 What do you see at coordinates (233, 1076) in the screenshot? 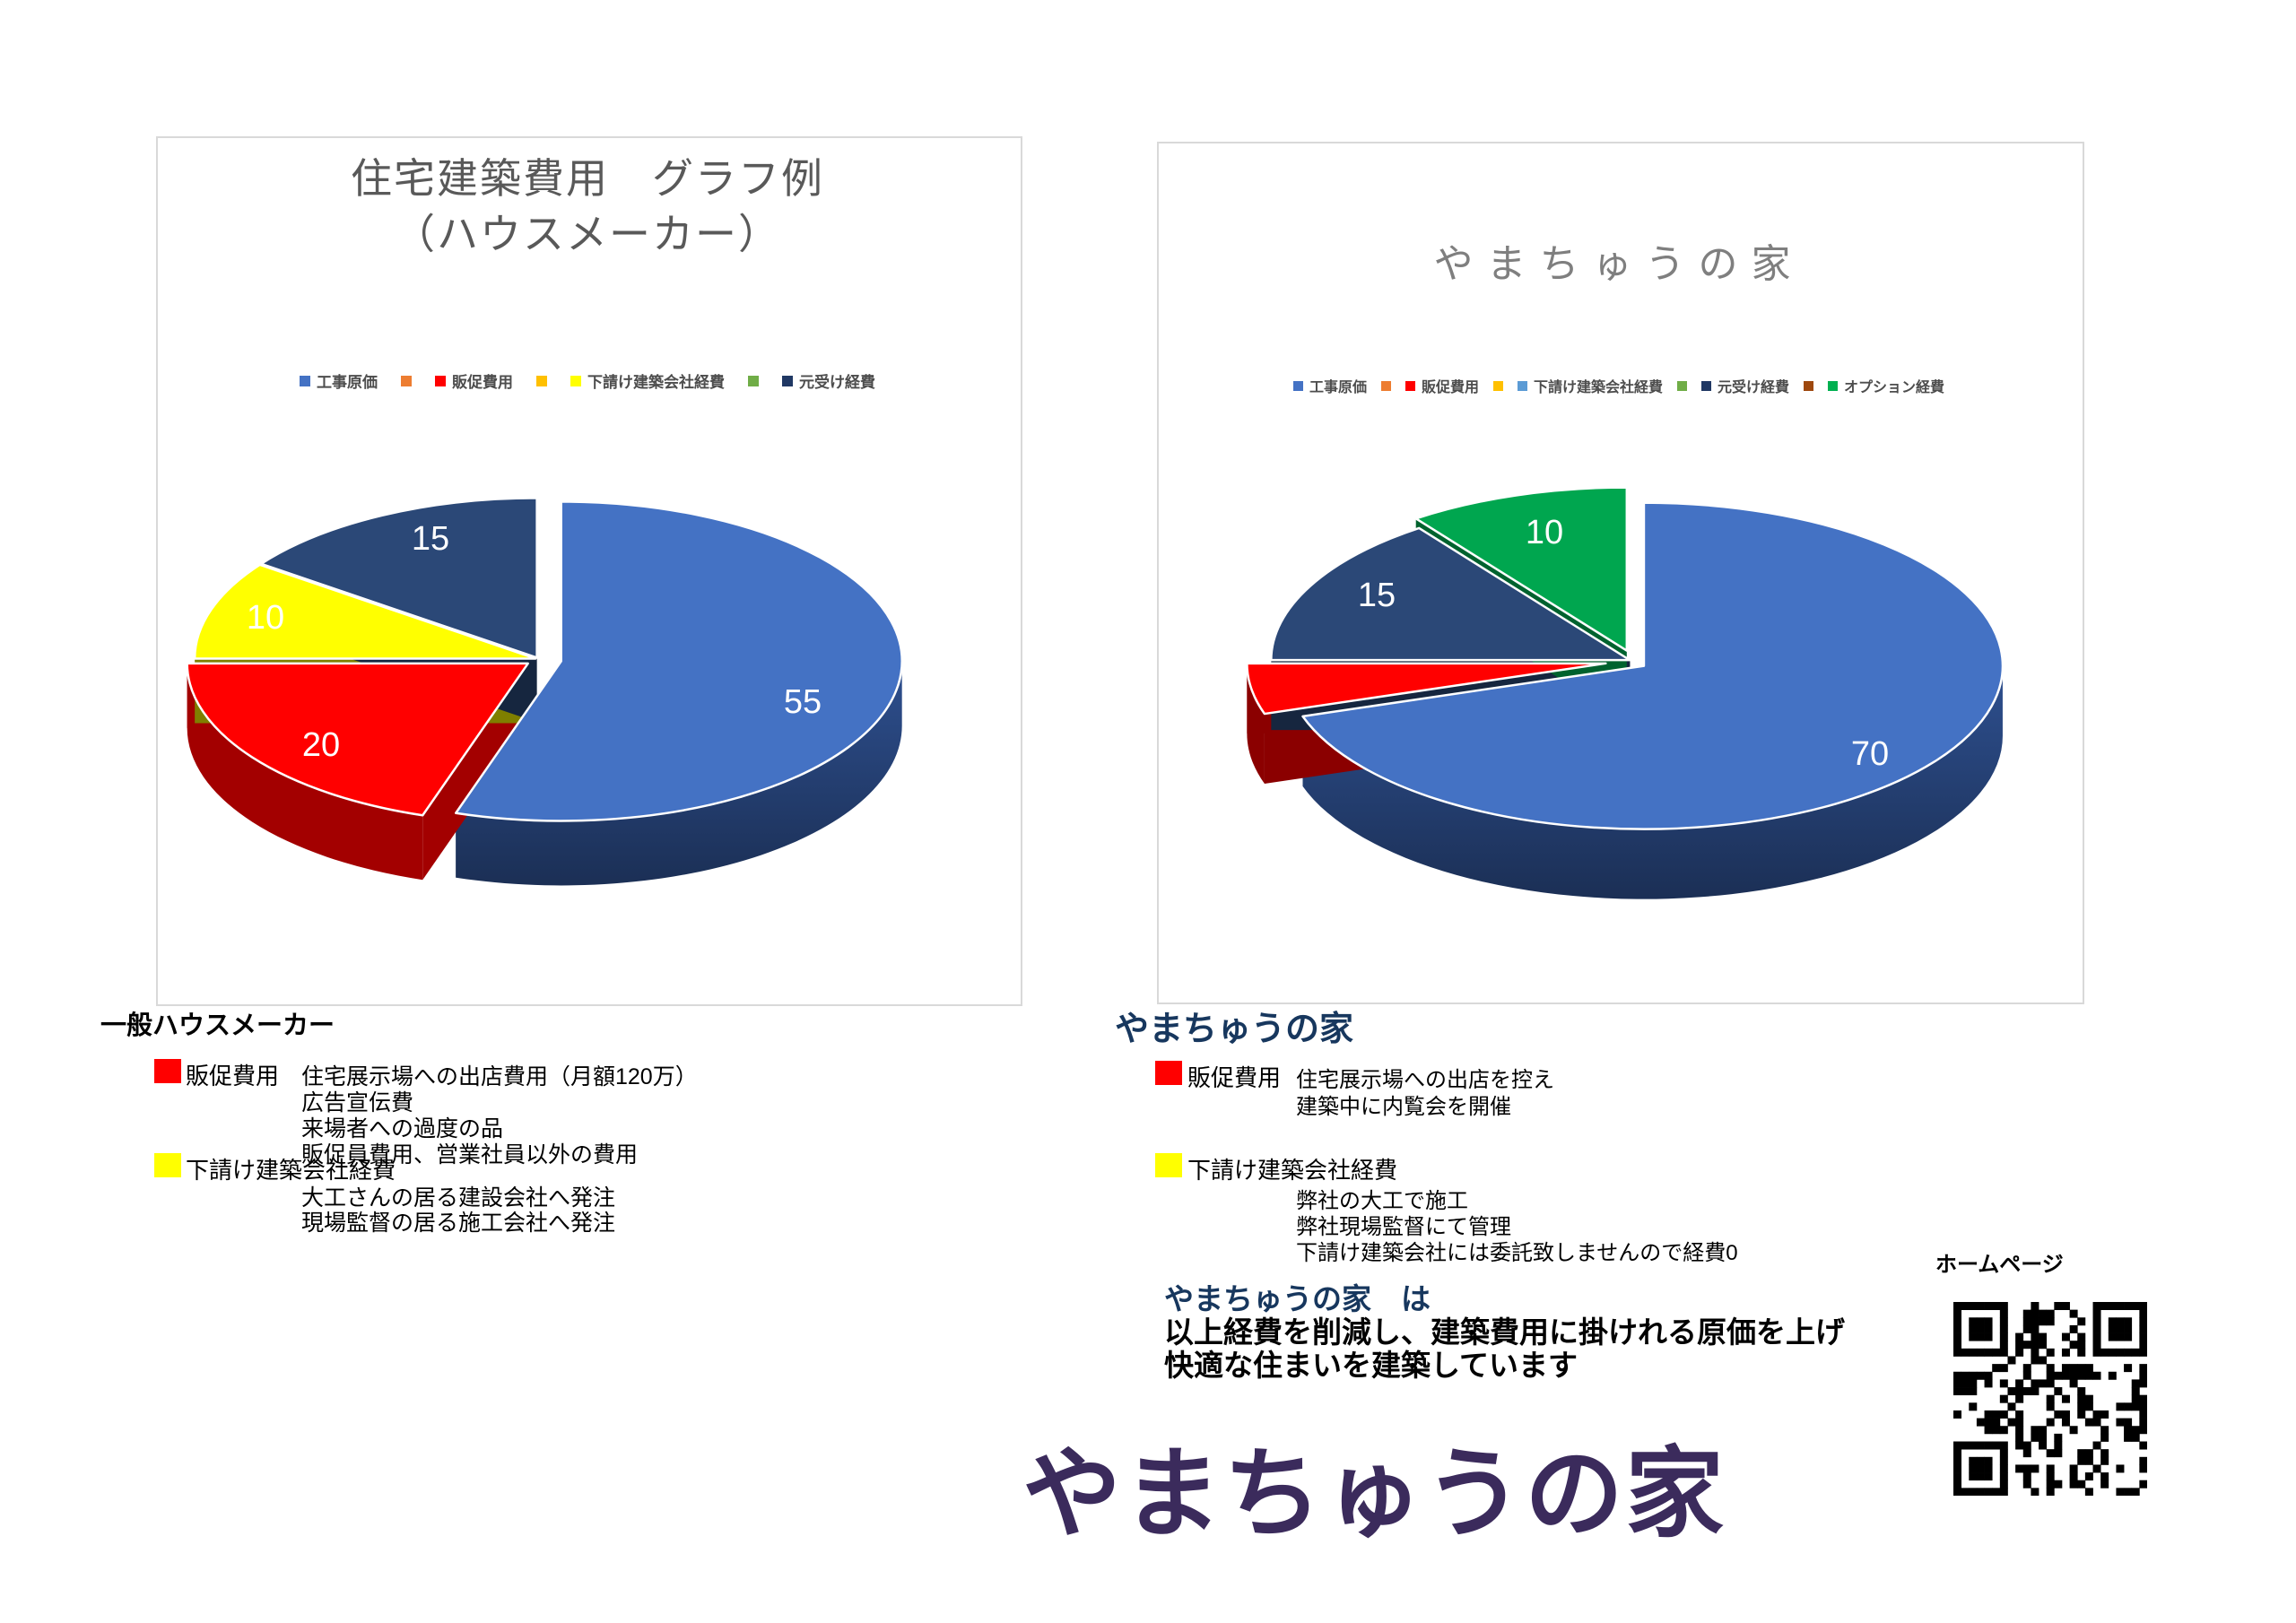
I see `note-label: 販促費用` at bounding box center [233, 1076].